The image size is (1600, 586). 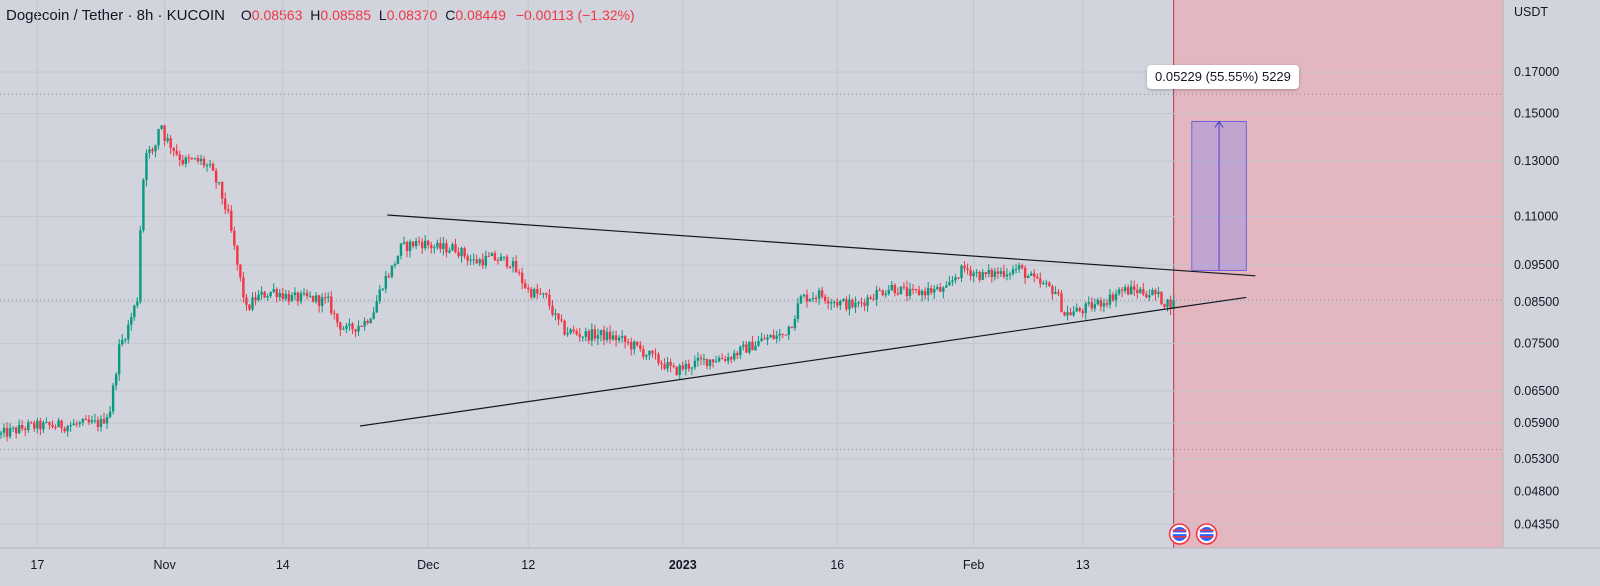 I want to click on trendline-upper, so click(x=821, y=245).